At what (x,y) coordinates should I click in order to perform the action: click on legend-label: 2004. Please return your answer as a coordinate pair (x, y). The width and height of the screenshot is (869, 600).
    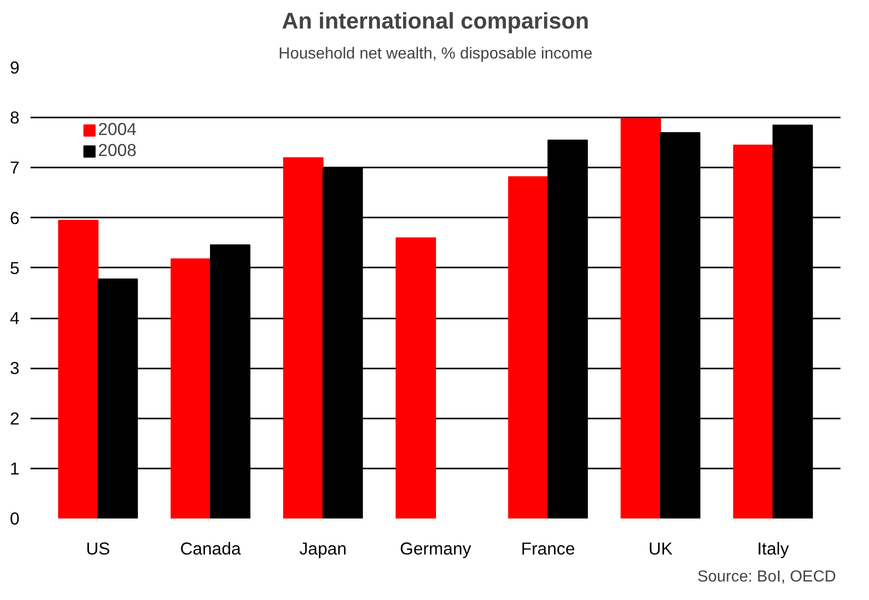
    Looking at the image, I should click on (117, 129).